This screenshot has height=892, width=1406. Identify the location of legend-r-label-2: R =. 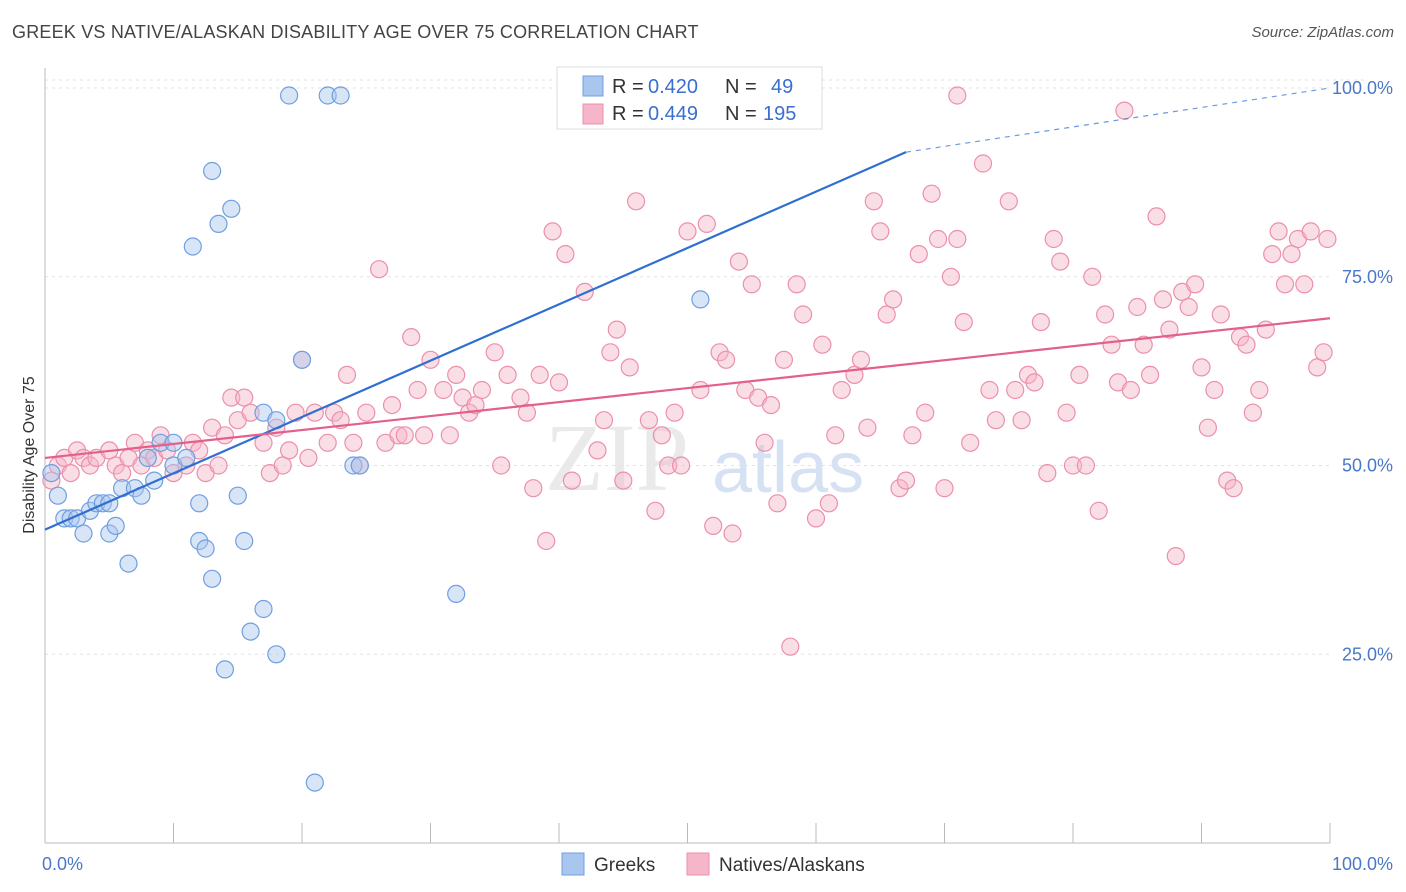
(628, 114).